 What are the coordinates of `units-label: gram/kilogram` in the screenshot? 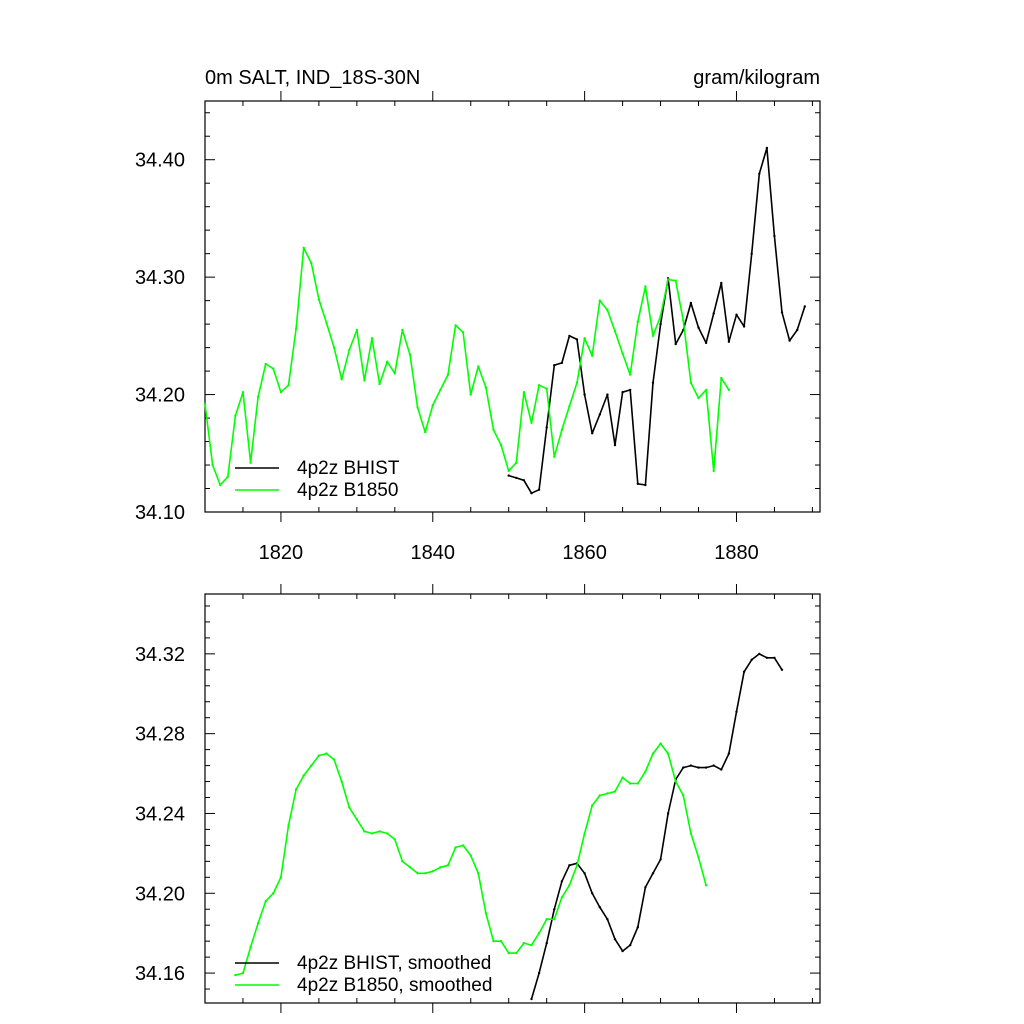 It's located at (756, 78).